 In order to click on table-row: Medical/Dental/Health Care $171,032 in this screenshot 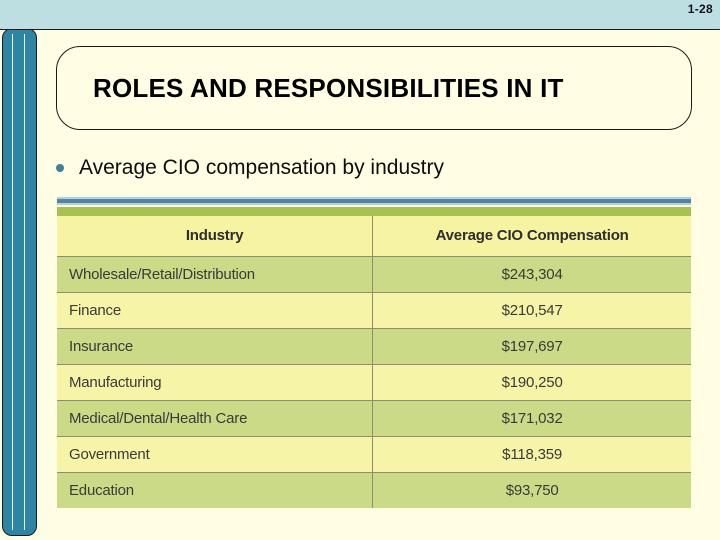, I will do `click(374, 418)`.